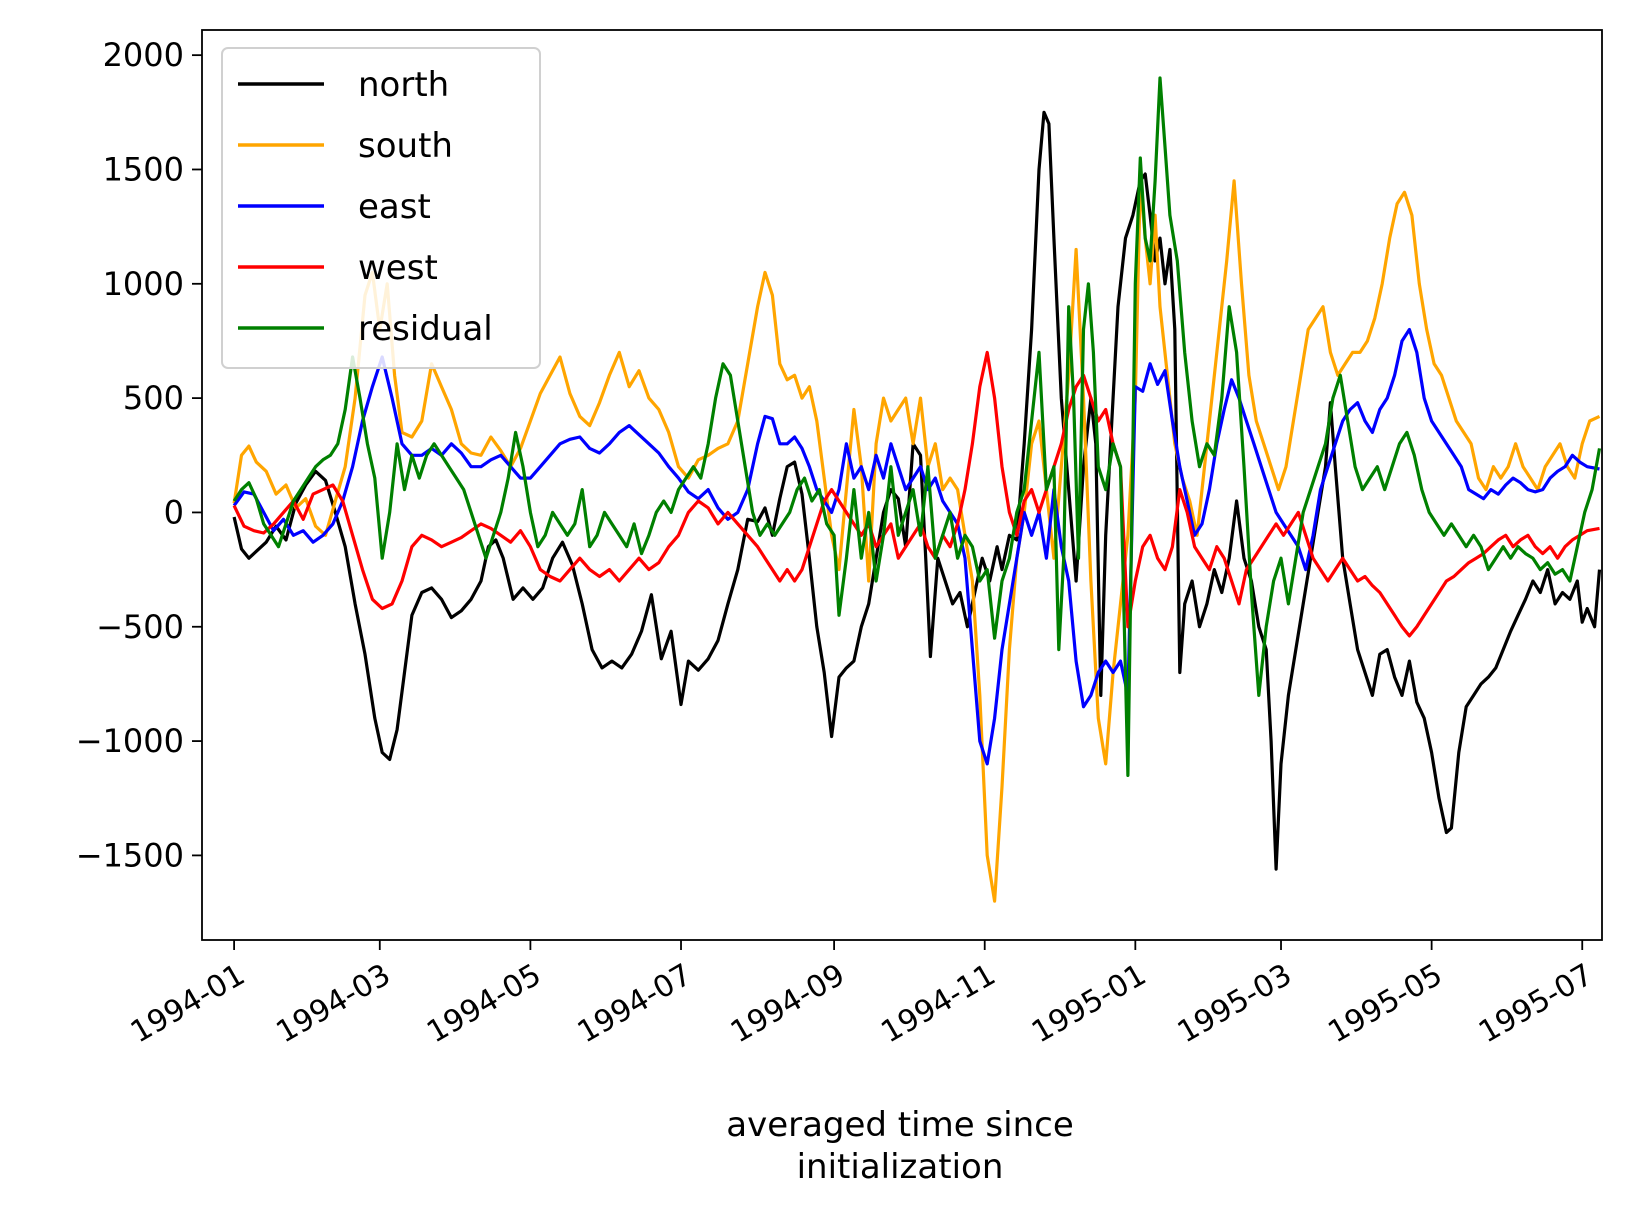 The image size is (1625, 1223). What do you see at coordinates (153, 398) in the screenshot?
I see `y-tick-label: 500` at bounding box center [153, 398].